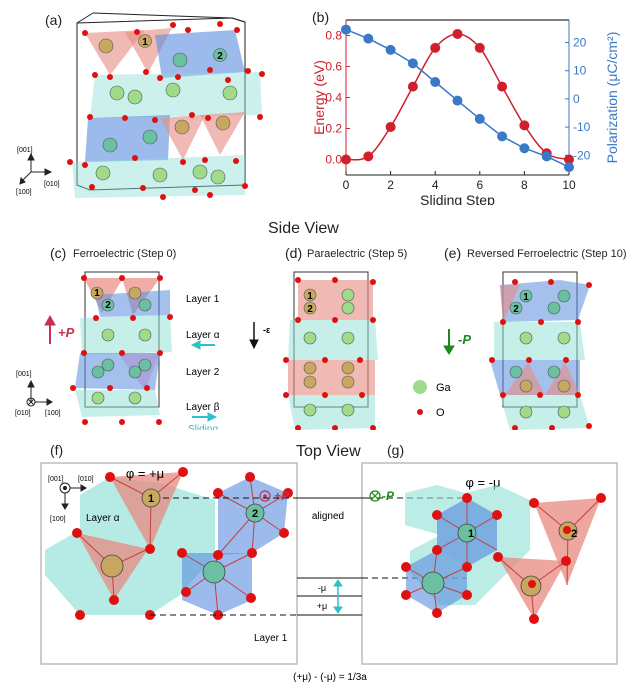 The width and height of the screenshot is (628, 693). What do you see at coordinates (322, 606) in the screenshot?
I see `plus-mu-label: +μ` at bounding box center [322, 606].